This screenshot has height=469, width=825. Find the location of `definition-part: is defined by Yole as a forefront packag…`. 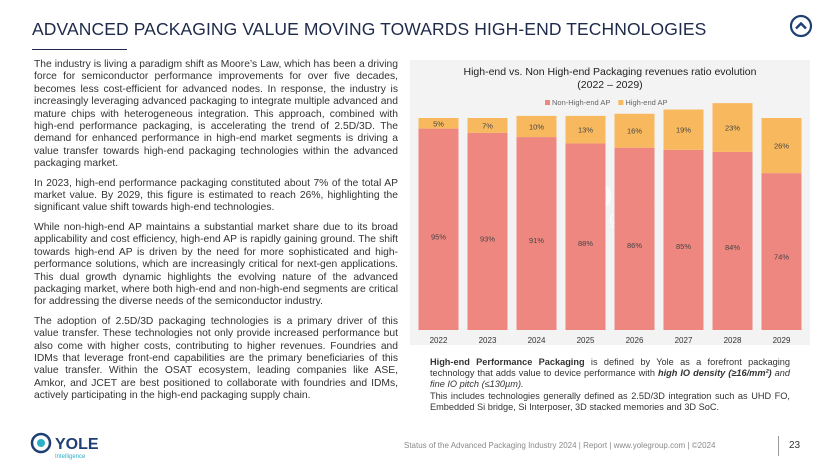

definition-part: is defined by Yole as a forefront packag… is located at coordinates (610, 368).